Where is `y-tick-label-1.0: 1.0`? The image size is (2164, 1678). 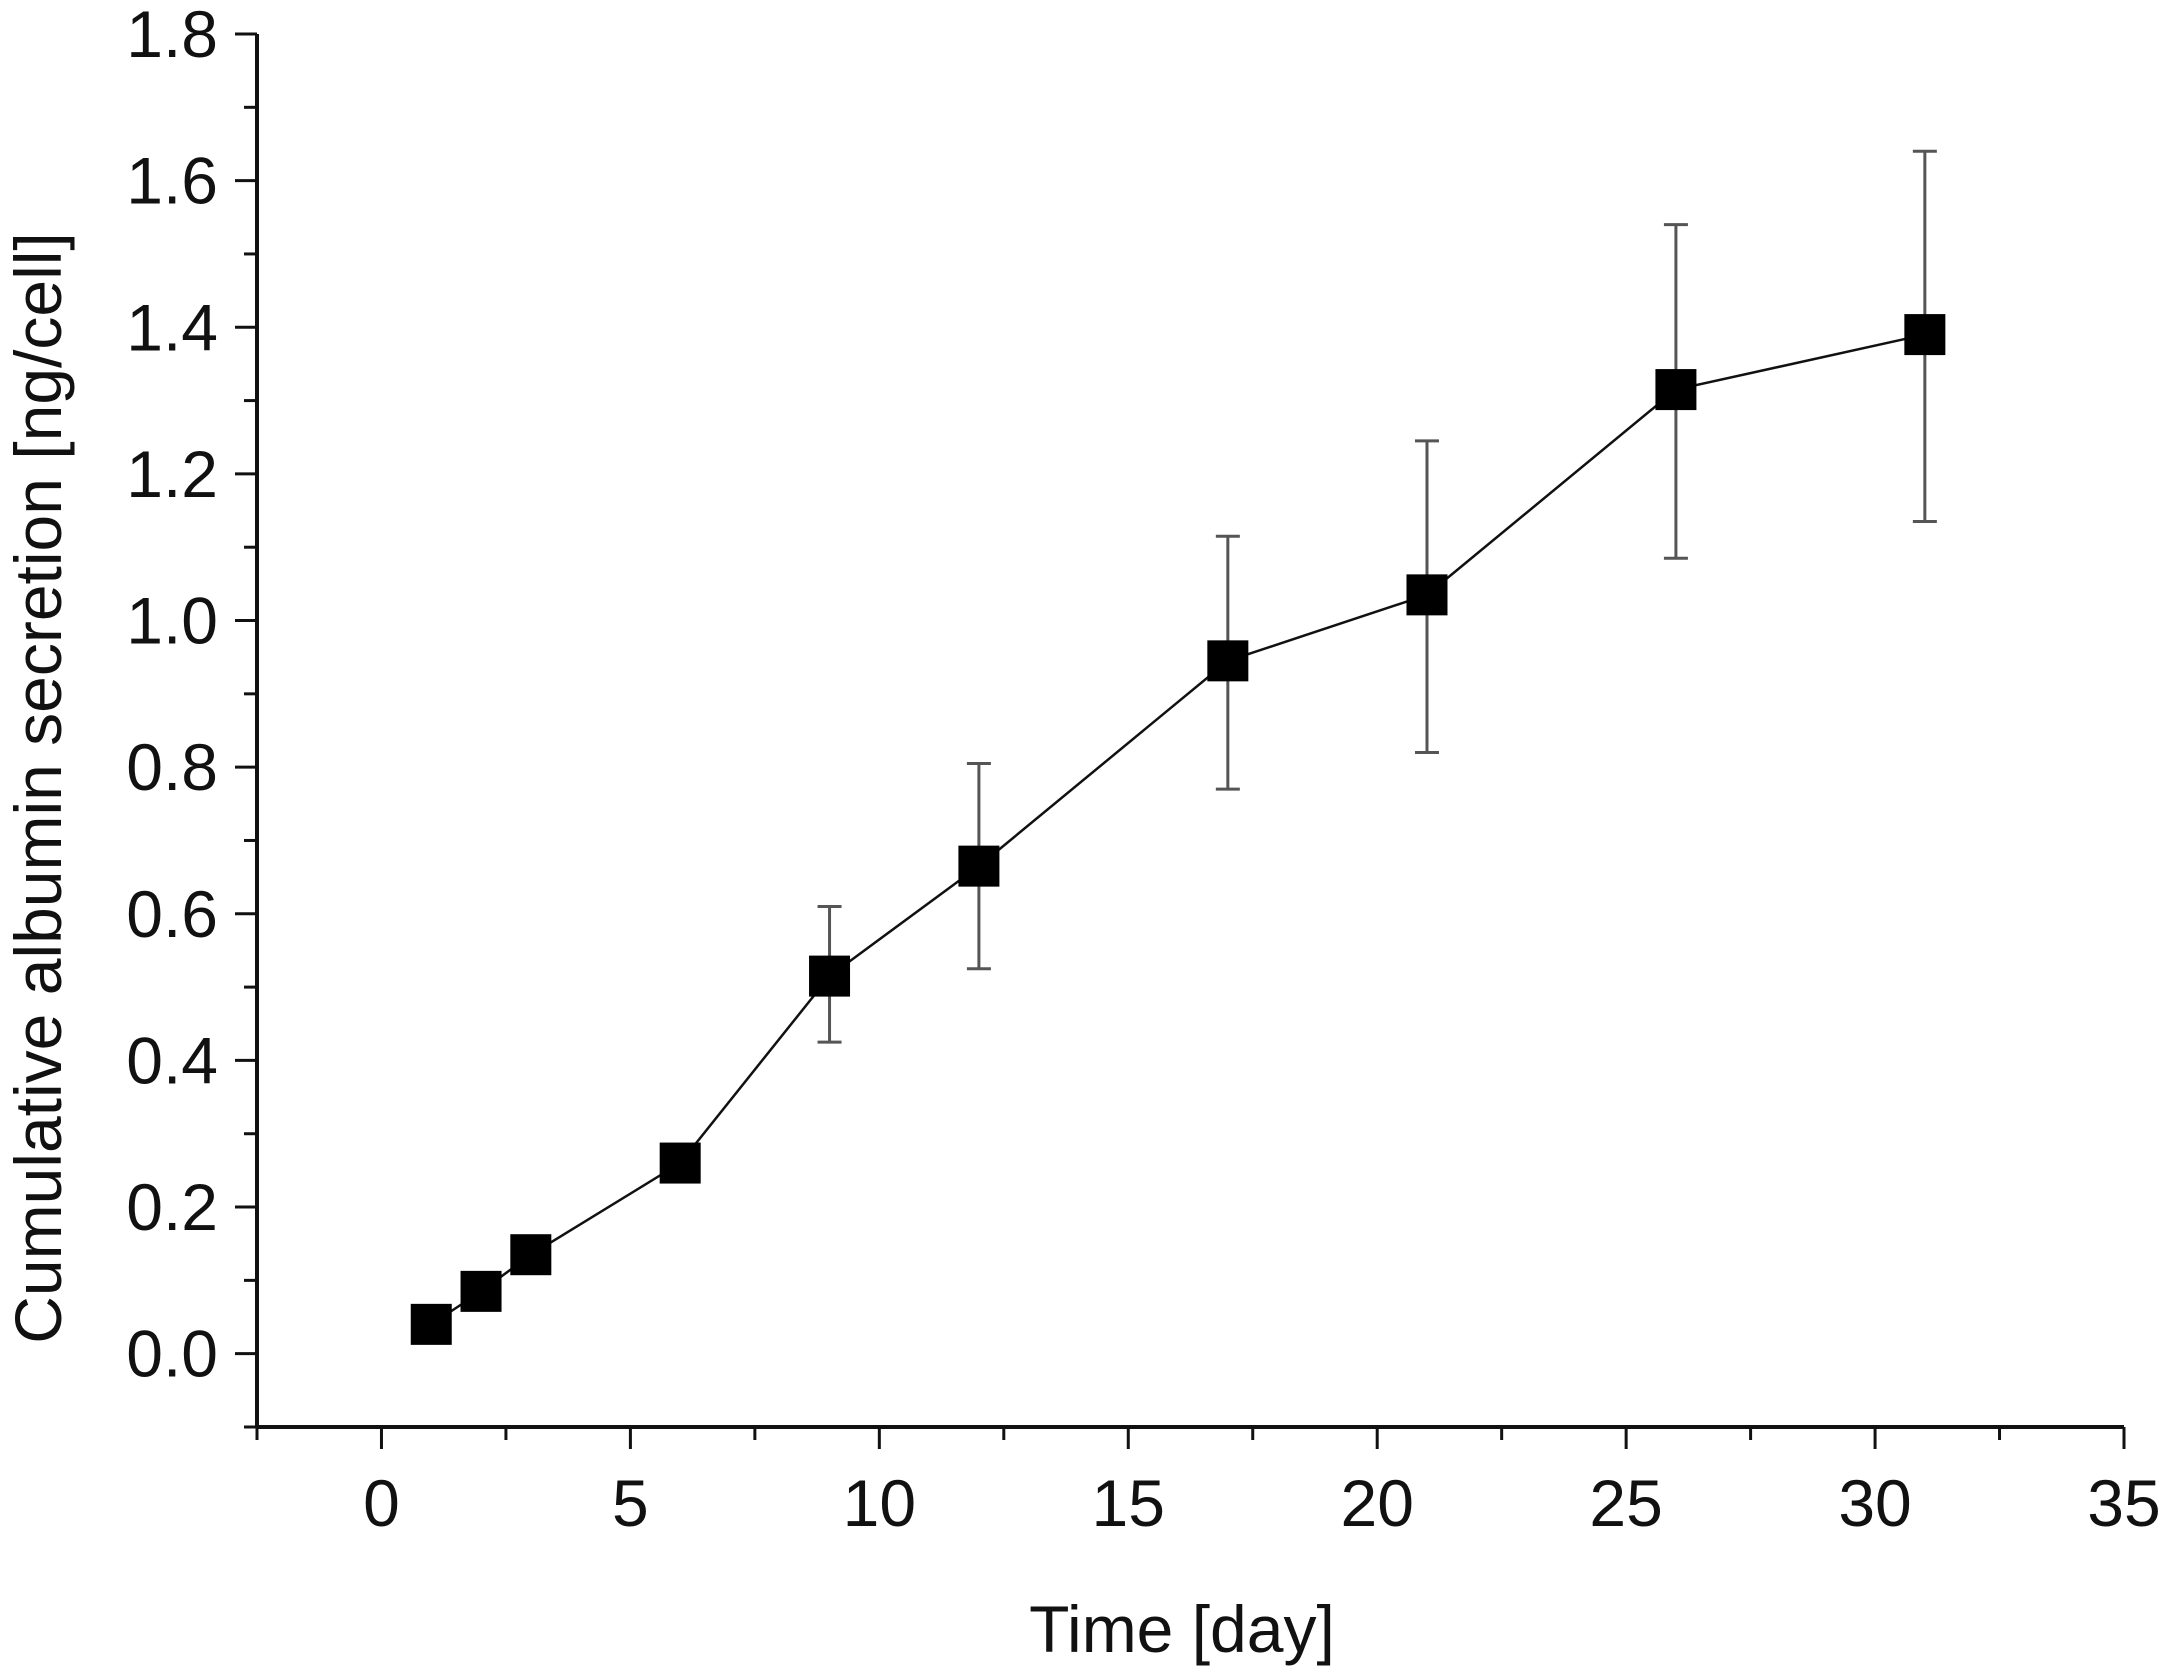
y-tick-label-1.0: 1.0 is located at coordinates (172, 621).